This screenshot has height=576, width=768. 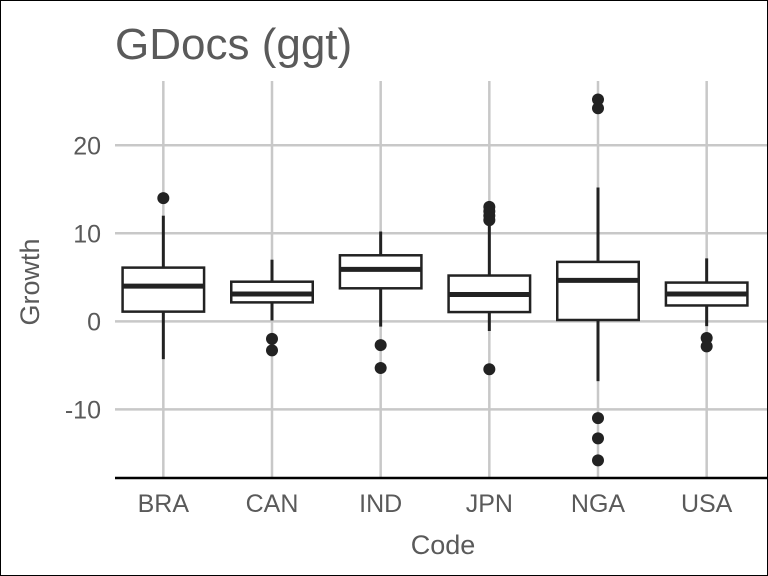 What do you see at coordinates (83, 278) in the screenshot?
I see `y-tick-labels: 20 10 0 -10` at bounding box center [83, 278].